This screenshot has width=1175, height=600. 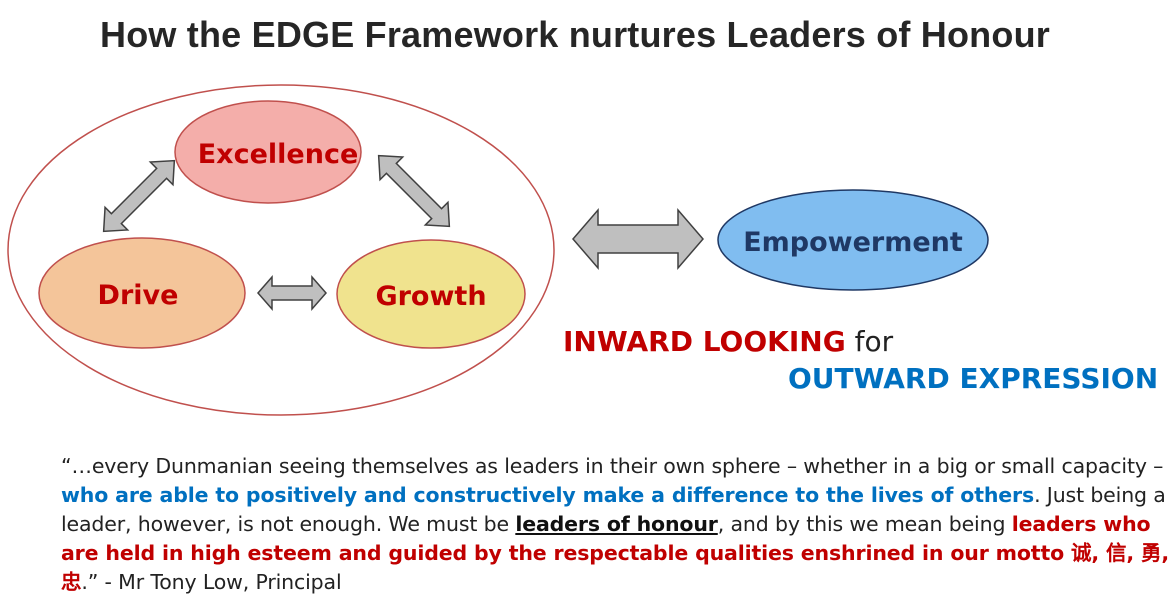 I want to click on quote-attribution: .” - Mr Tony Low, Principal, so click(x=211, y=582).